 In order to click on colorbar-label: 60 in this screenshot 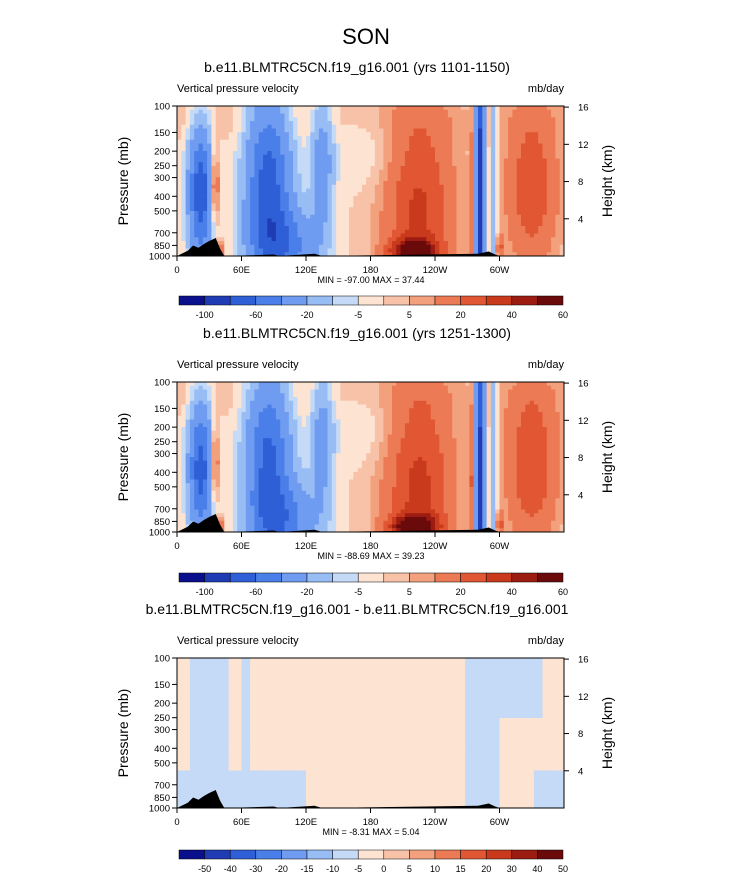, I will do `click(563, 315)`.